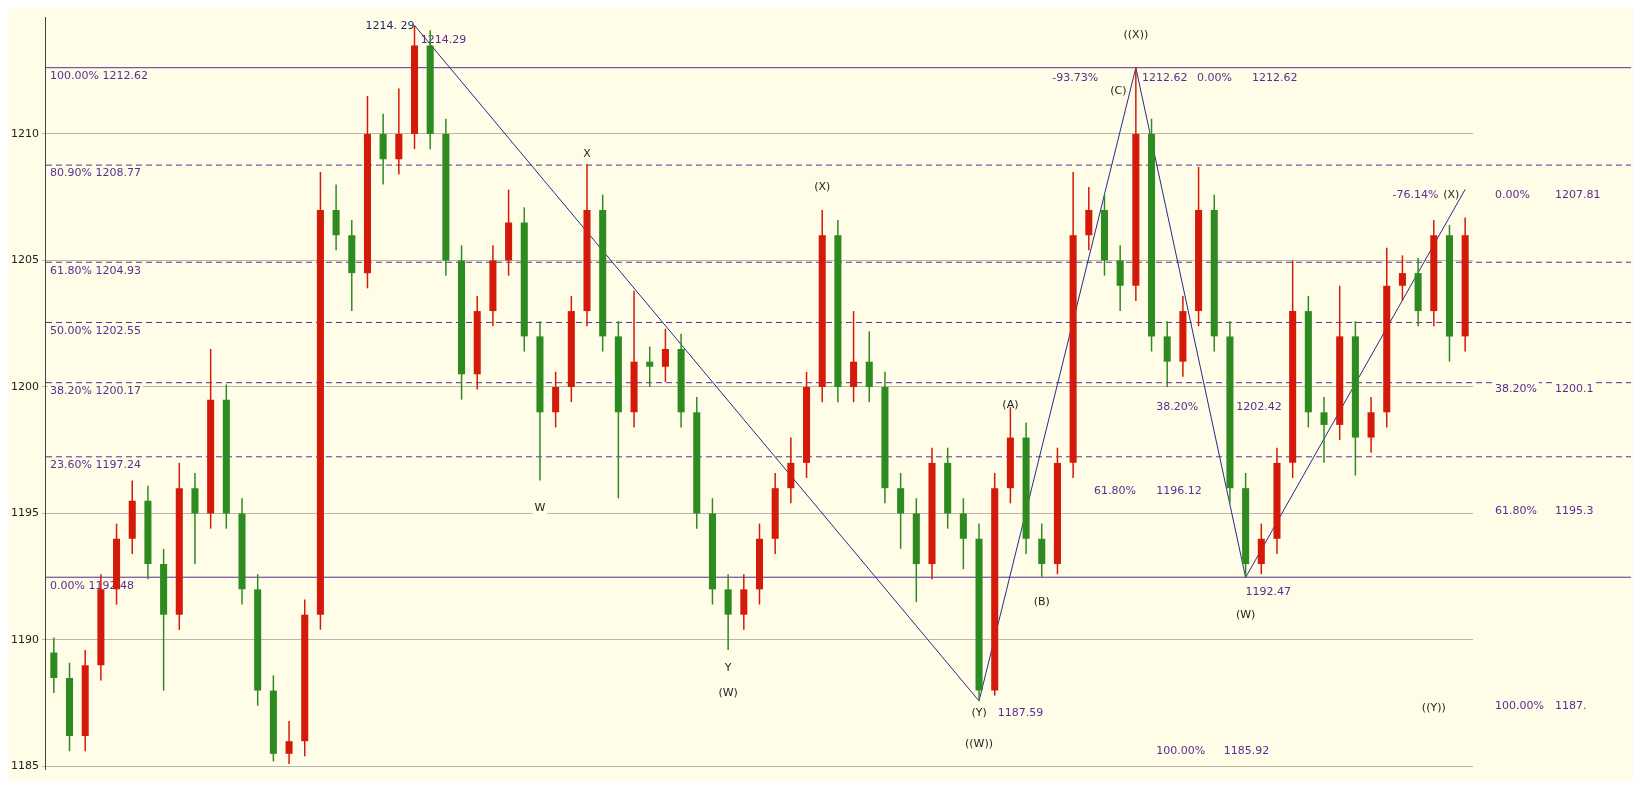 This screenshot has height=789, width=1641. Describe the element at coordinates (1415, 194) in the screenshot. I see `annotation: -76.14%` at that location.